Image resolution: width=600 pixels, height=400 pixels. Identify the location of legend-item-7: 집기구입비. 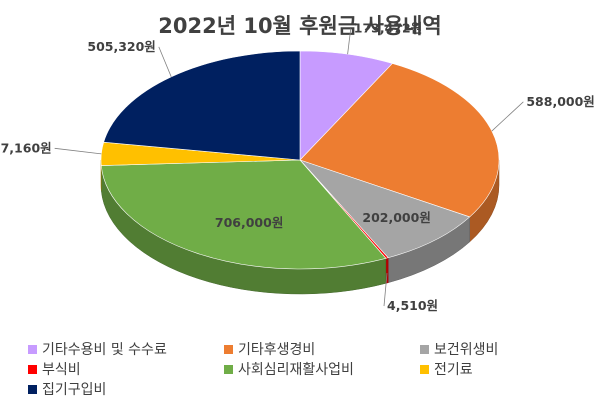
(126, 389).